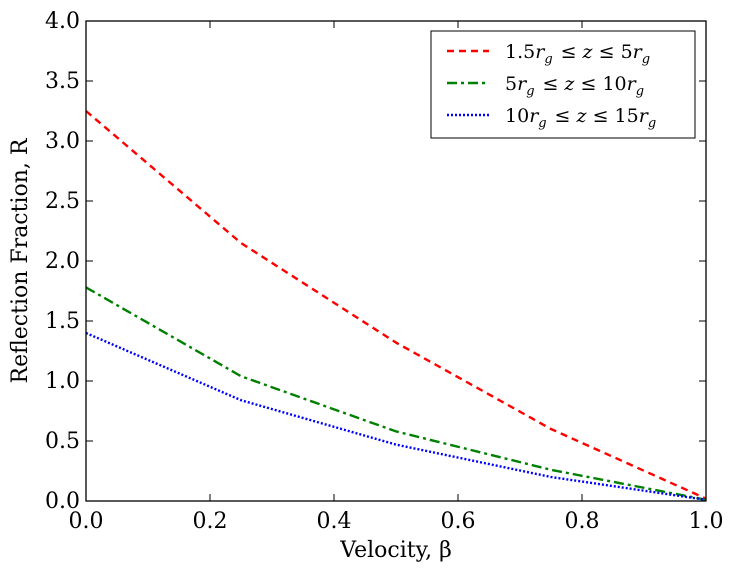  Describe the element at coordinates (20, 260) in the screenshot. I see `y-axis-label: Reflection Fraction, R` at that location.